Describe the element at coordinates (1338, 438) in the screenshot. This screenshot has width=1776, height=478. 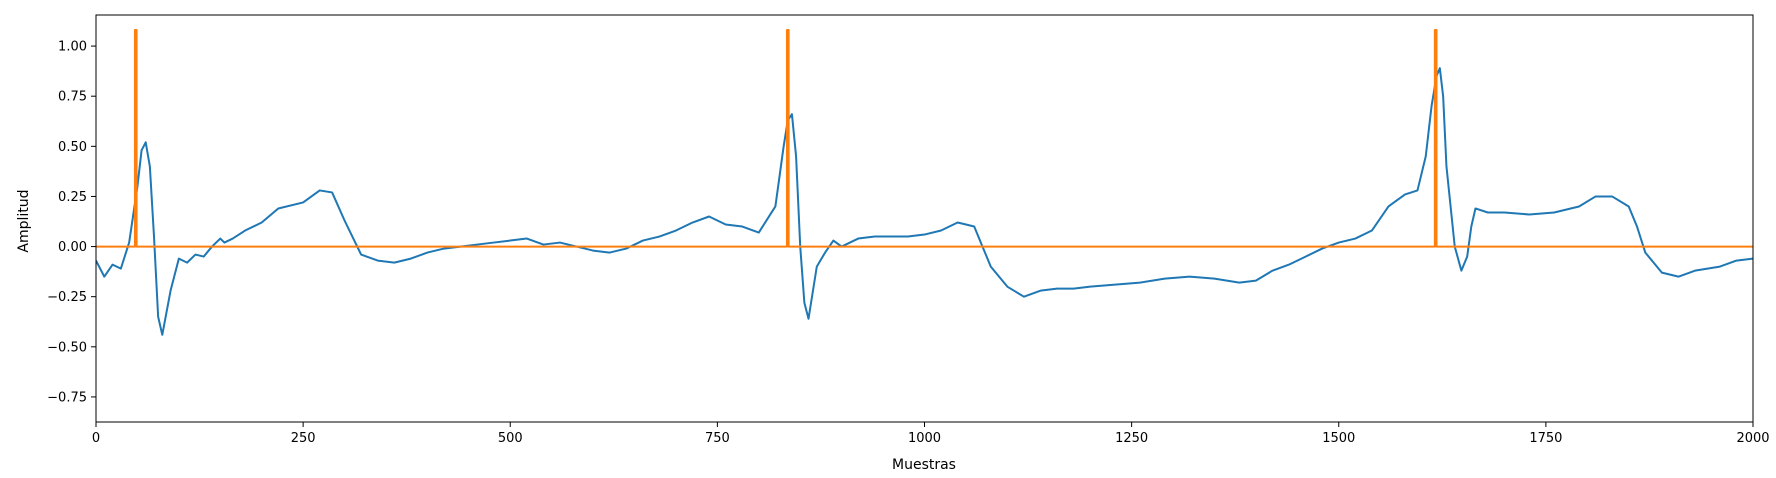
I see `x-tick-label: 1500` at that location.